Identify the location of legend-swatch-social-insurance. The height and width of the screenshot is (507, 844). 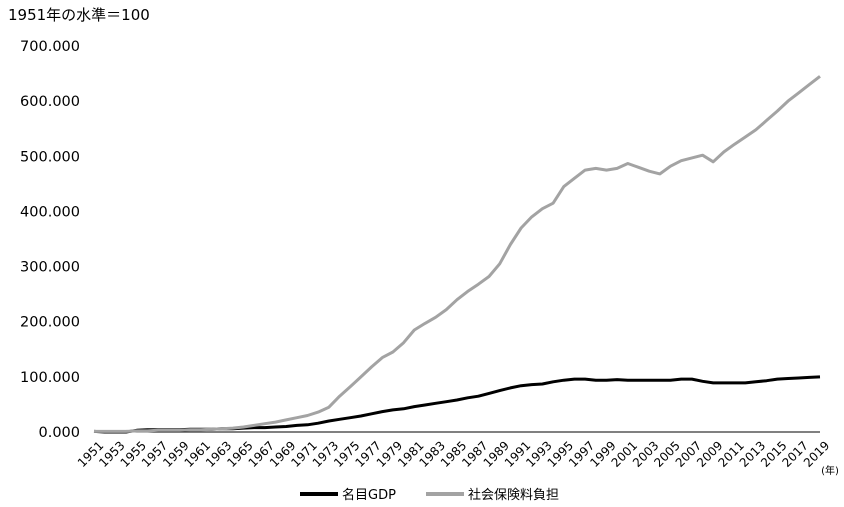
(444, 493).